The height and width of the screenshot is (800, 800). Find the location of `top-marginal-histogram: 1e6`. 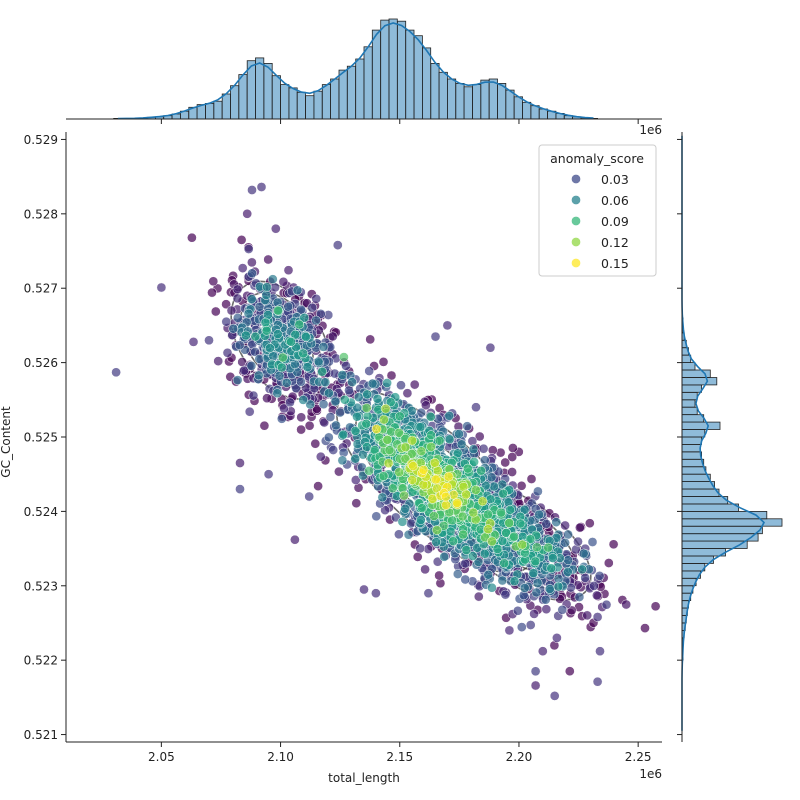

top-marginal-histogram: 1e6 is located at coordinates (364, 77).